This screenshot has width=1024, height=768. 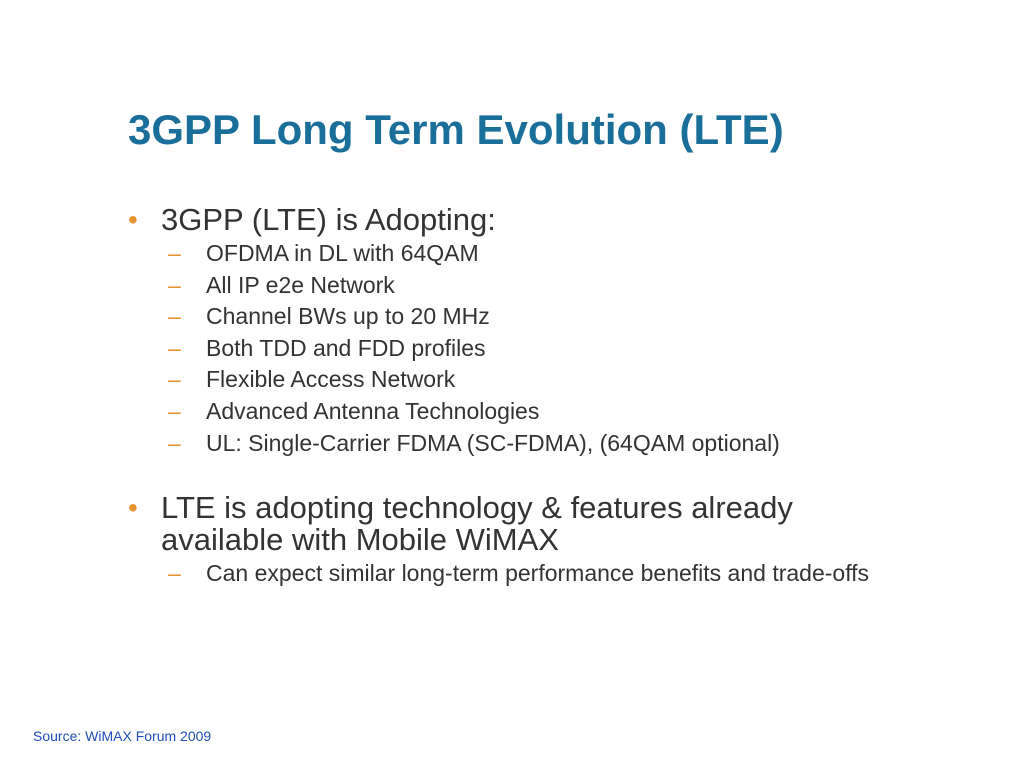 What do you see at coordinates (346, 347) in the screenshot?
I see `sub-item-text: Both TDD and FDD profiles` at bounding box center [346, 347].